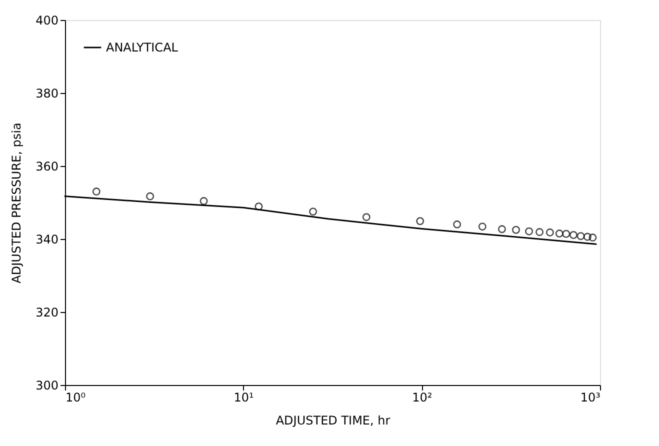 This screenshot has width=659, height=446. I want to click on legend-label: ANALYTICAL, so click(142, 47).